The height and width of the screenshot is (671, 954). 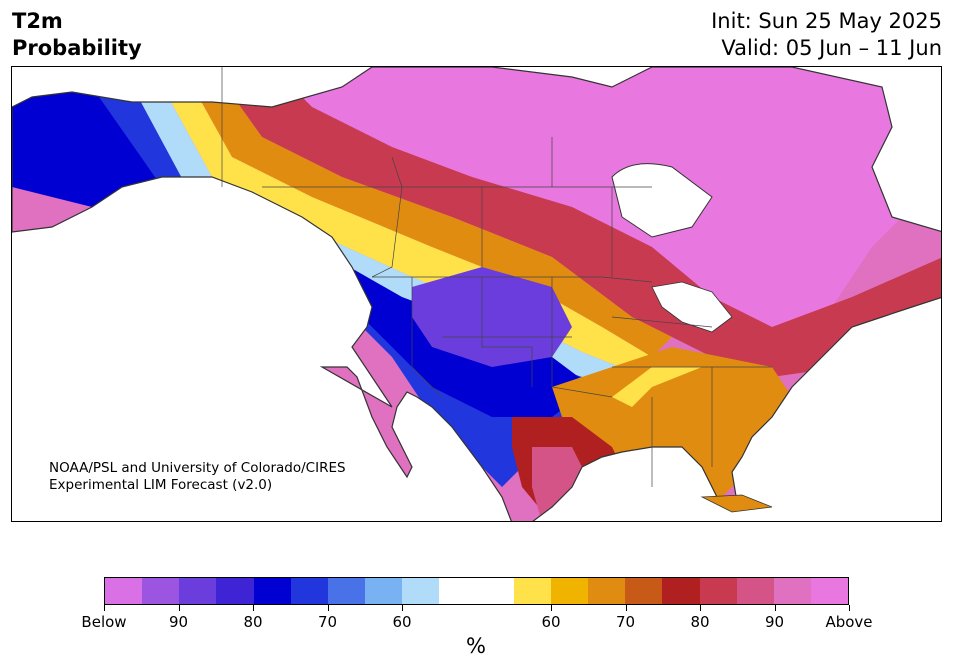 What do you see at coordinates (77, 35) in the screenshot?
I see `map-title: T2m Probability` at bounding box center [77, 35].